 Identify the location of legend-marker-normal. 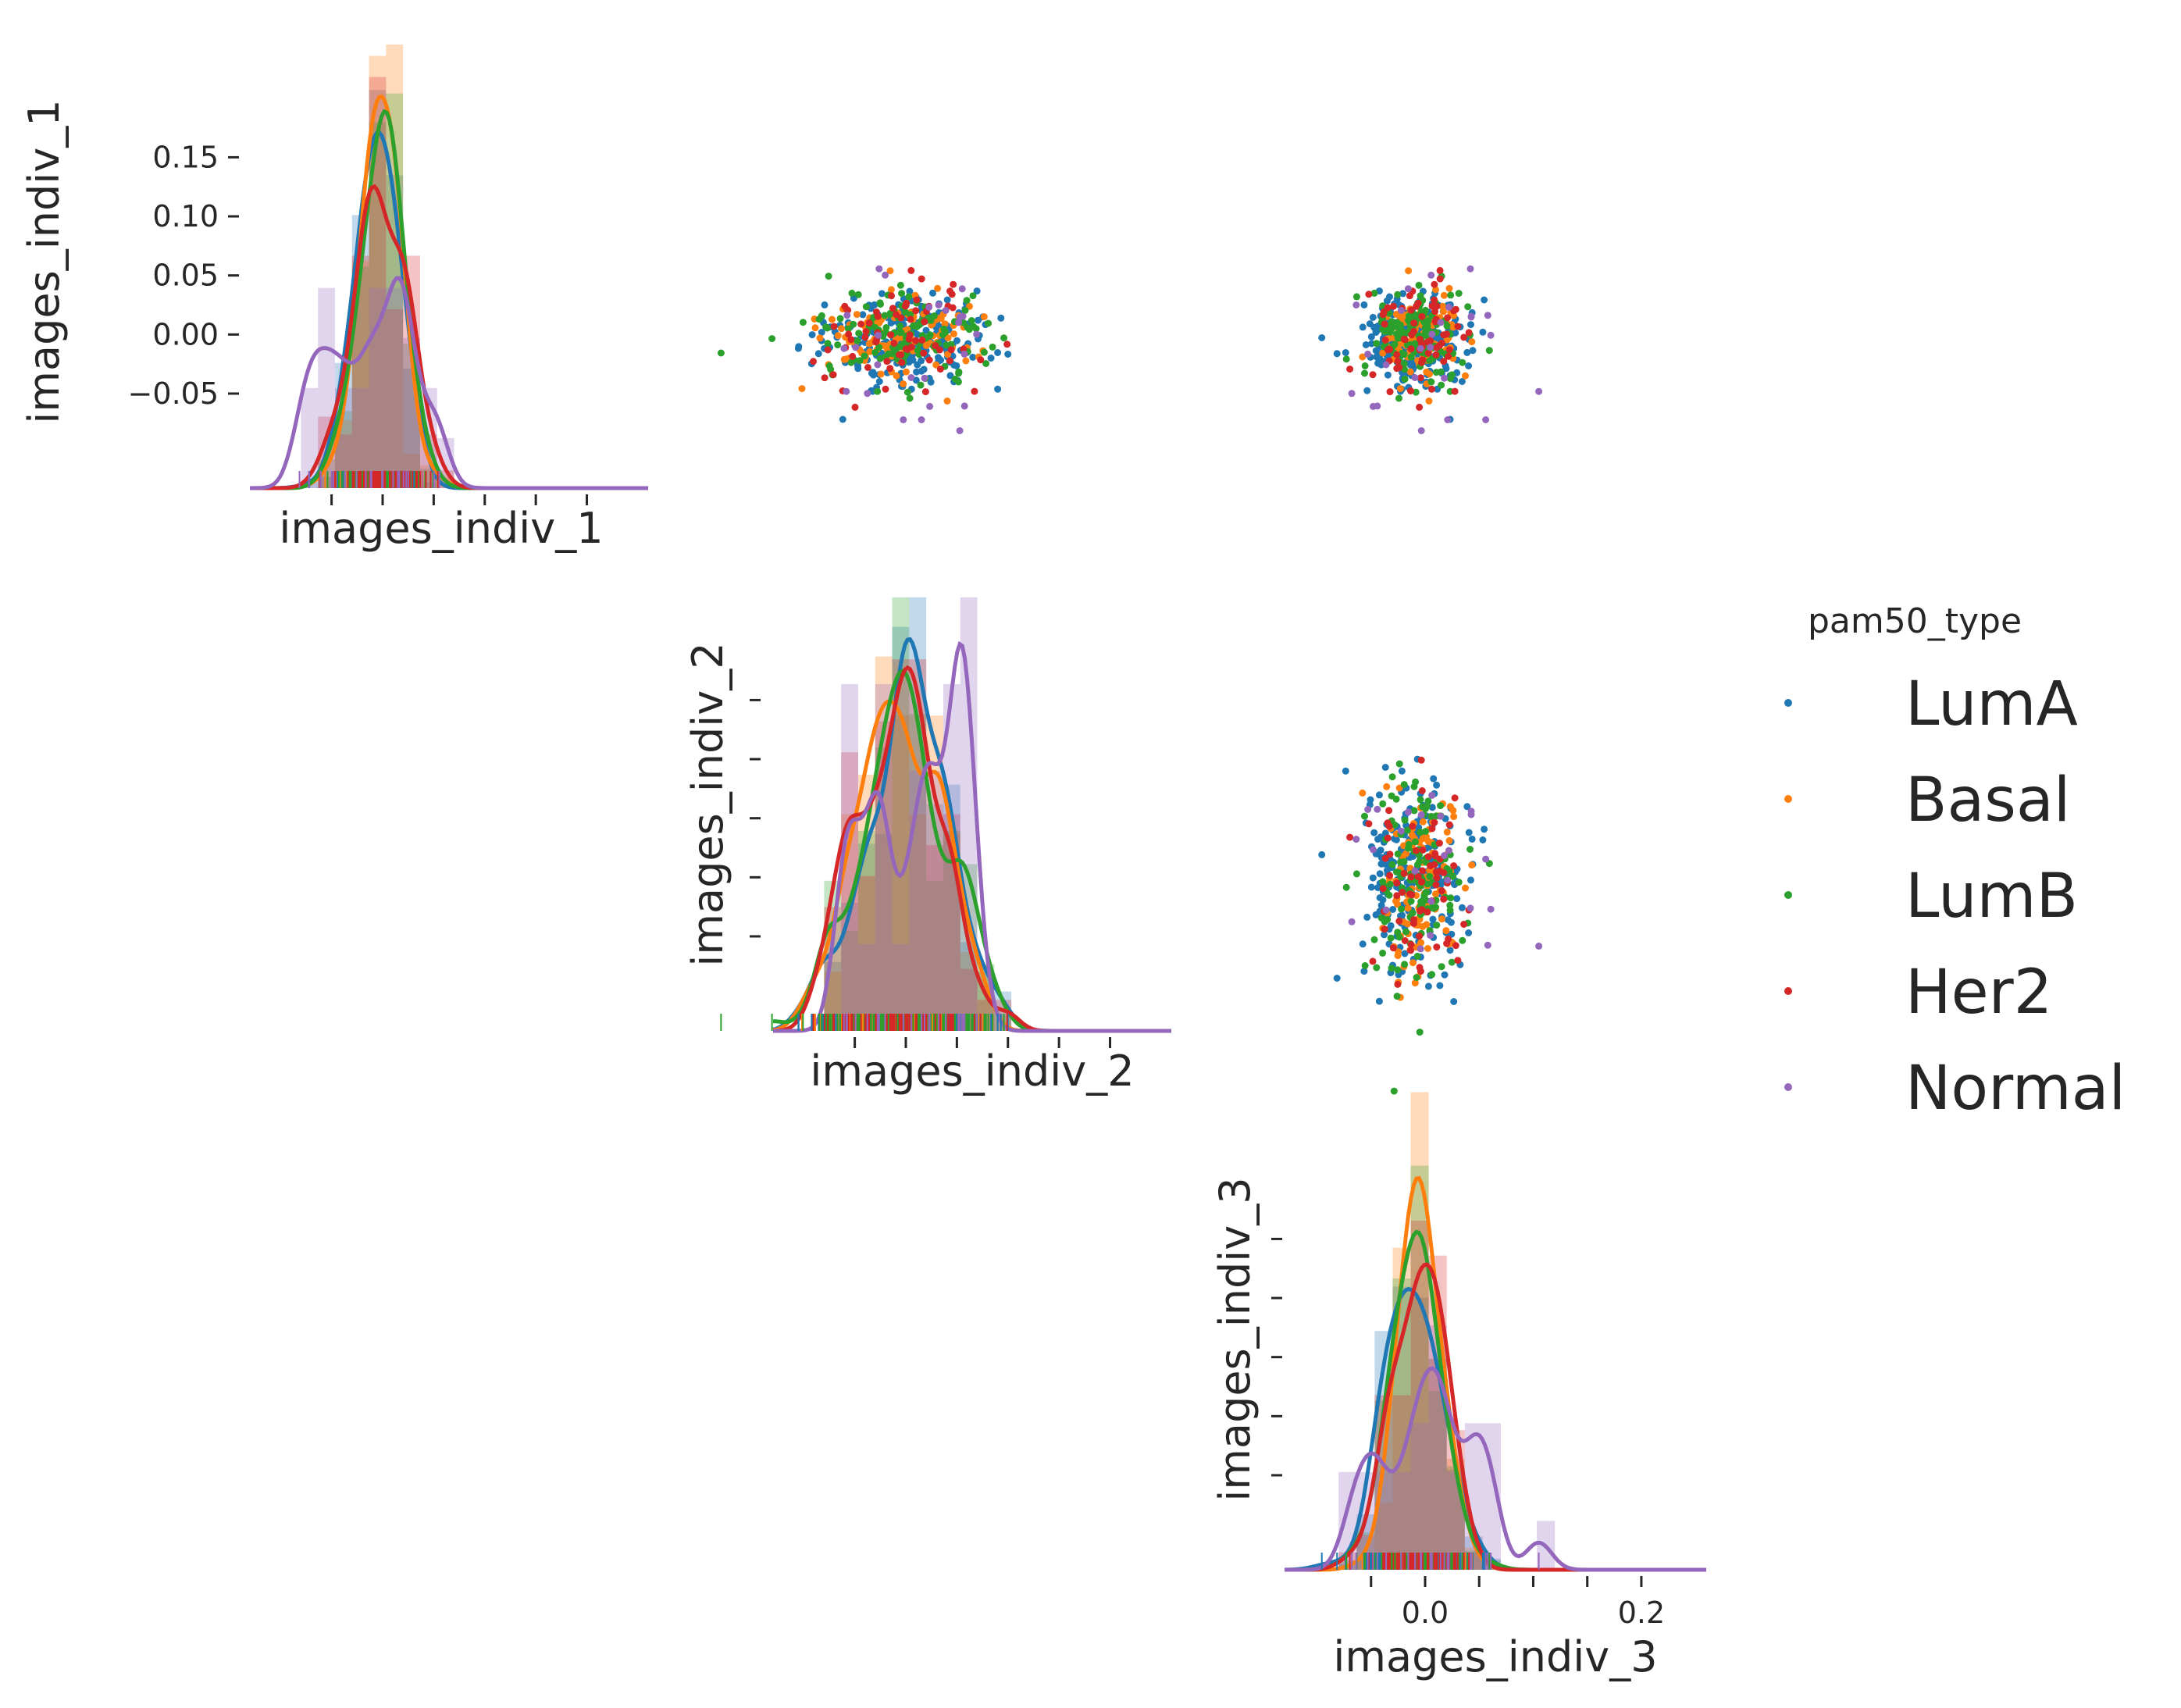
(1788, 1087).